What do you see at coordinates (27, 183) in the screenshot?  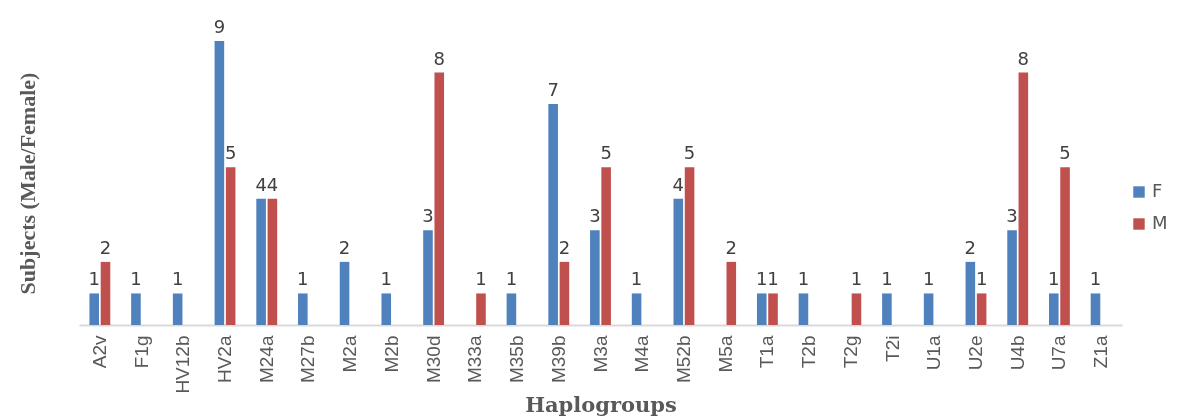 I see `y-axis-title: Subjects (Male/Female)` at bounding box center [27, 183].